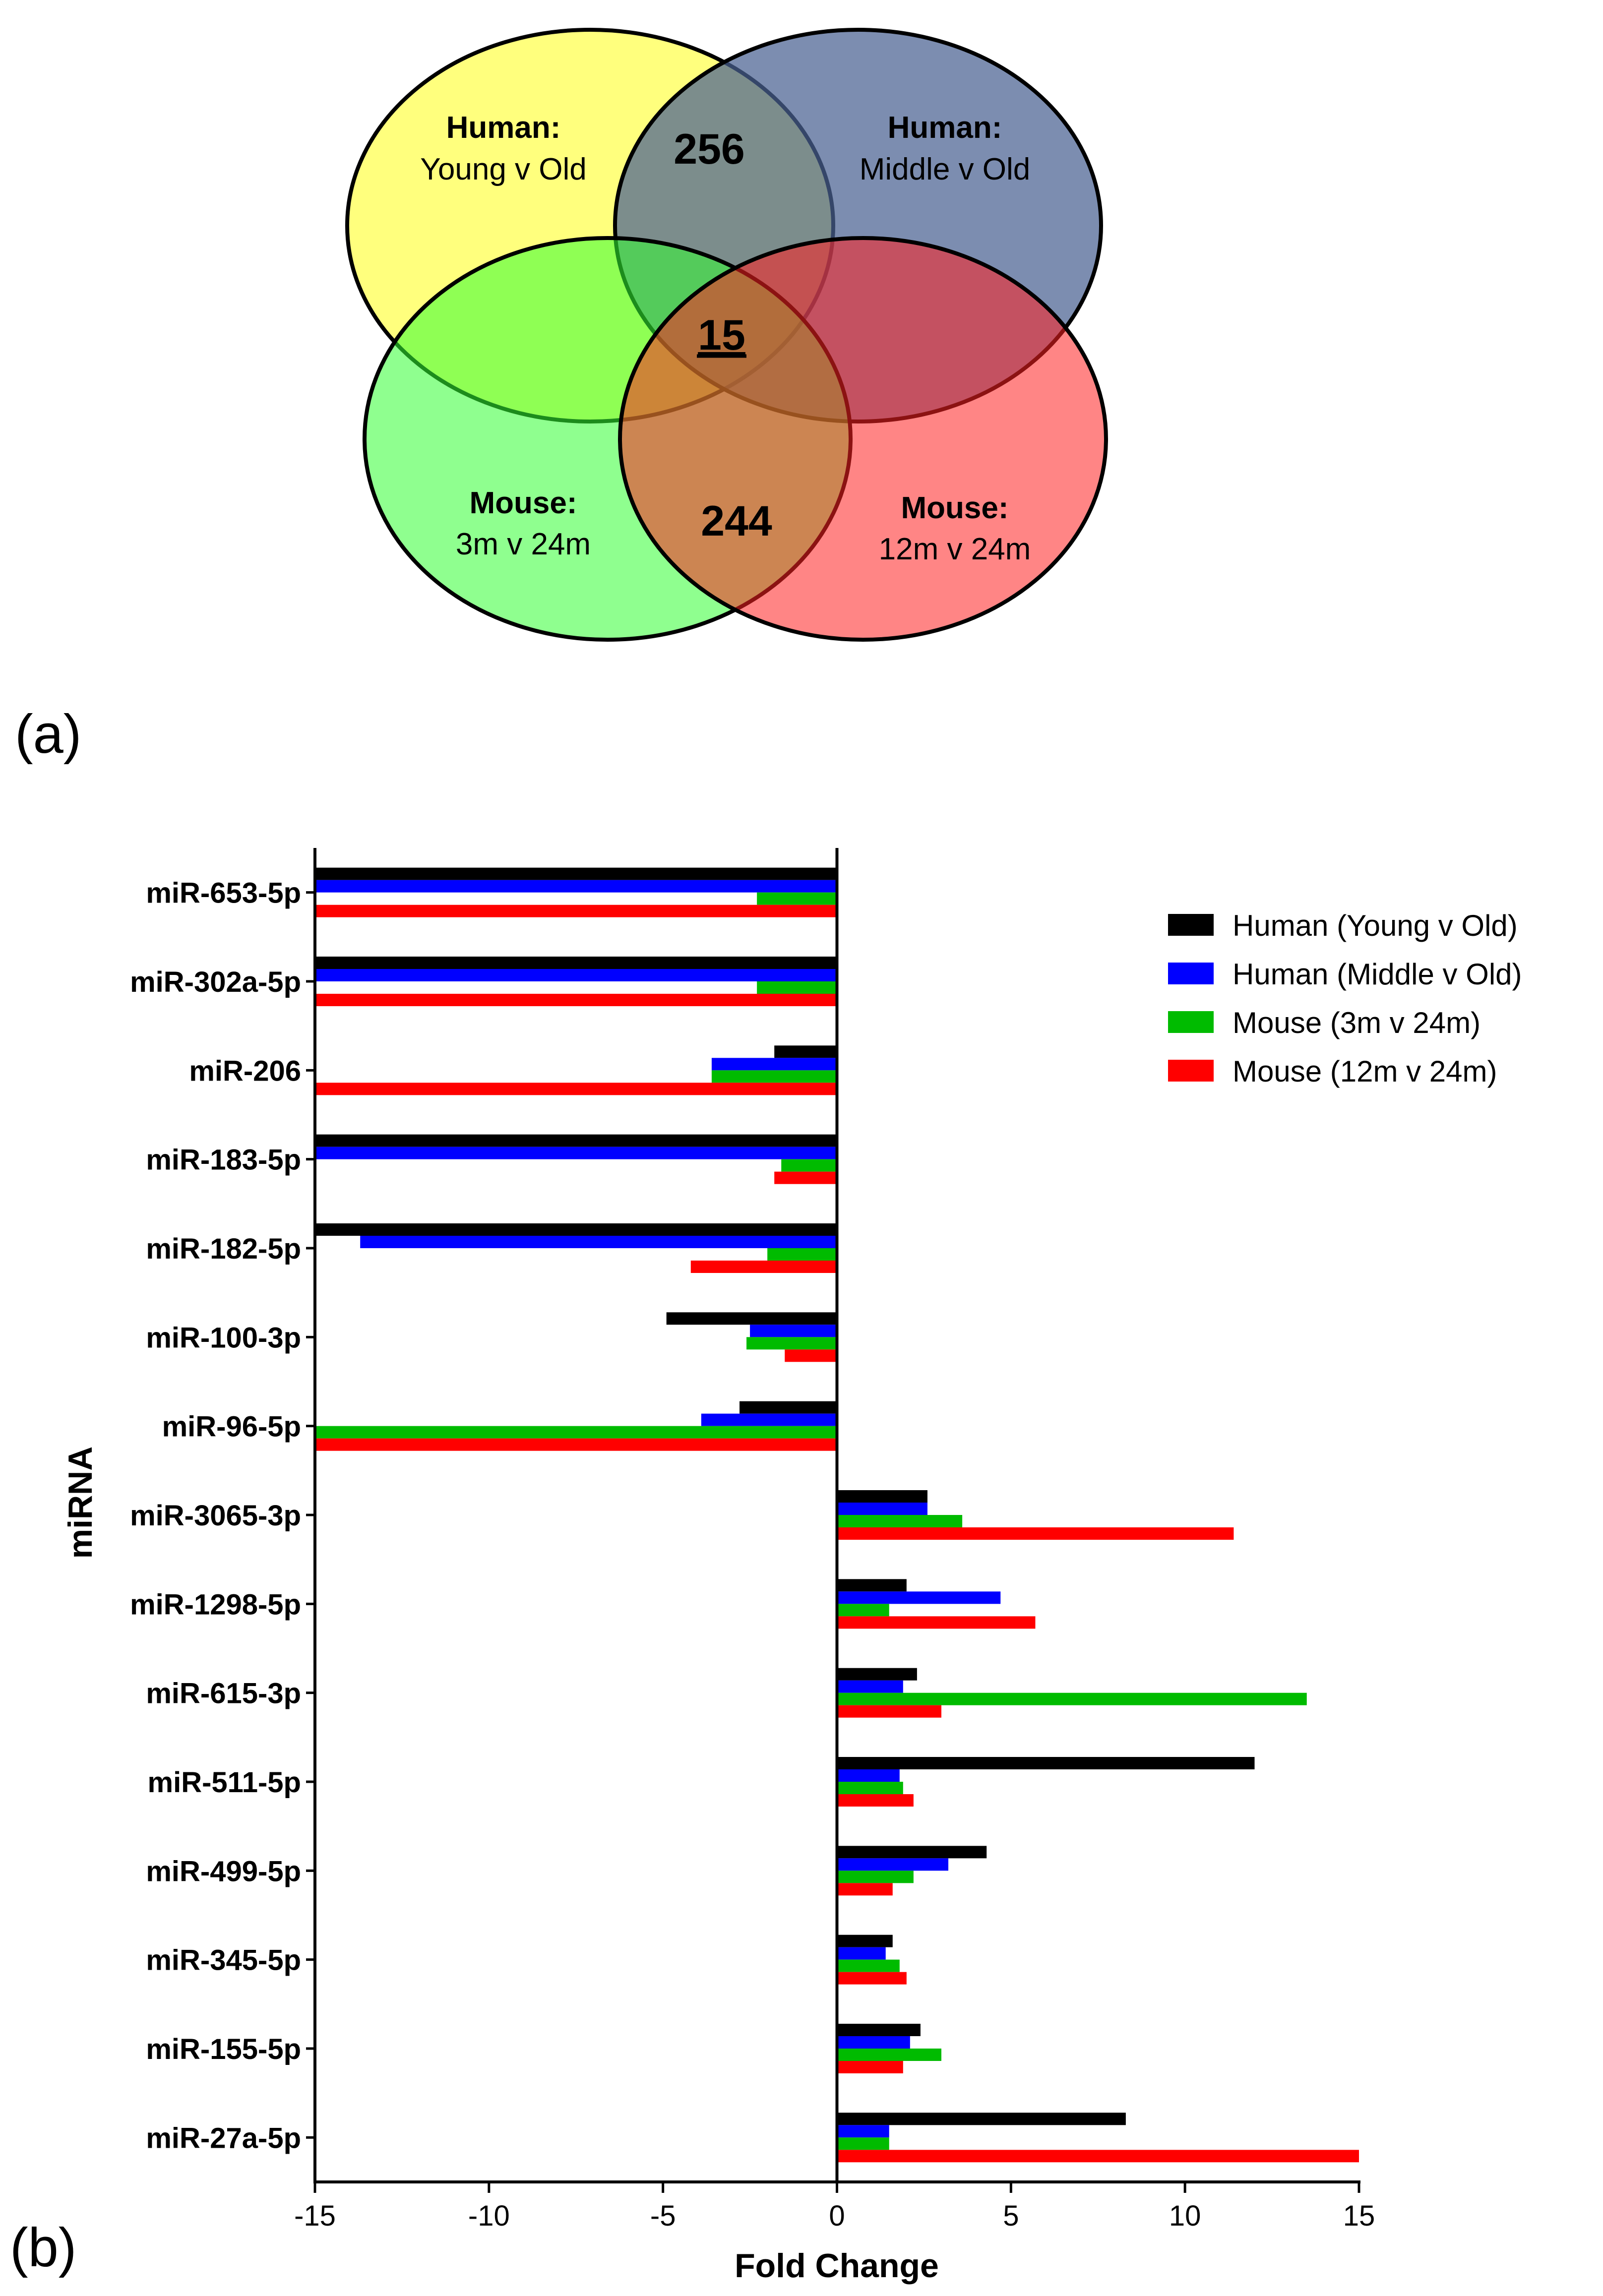 The image size is (1603, 2296). Describe the element at coordinates (216, 1604) in the screenshot. I see `y-tick-label-mir-1298-5p: miR-1298-5p` at that location.